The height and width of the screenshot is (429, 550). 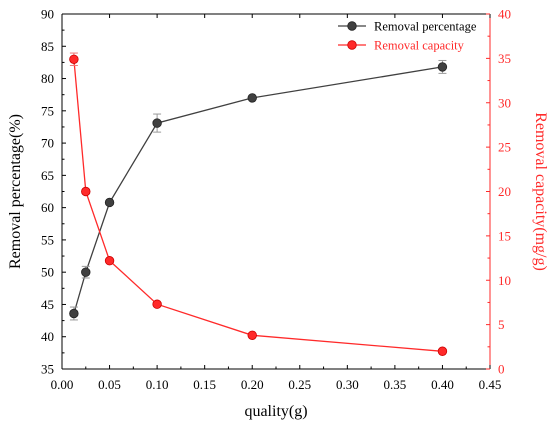 What do you see at coordinates (275, 411) in the screenshot?
I see `x-axis-title: quality(g)` at bounding box center [275, 411].